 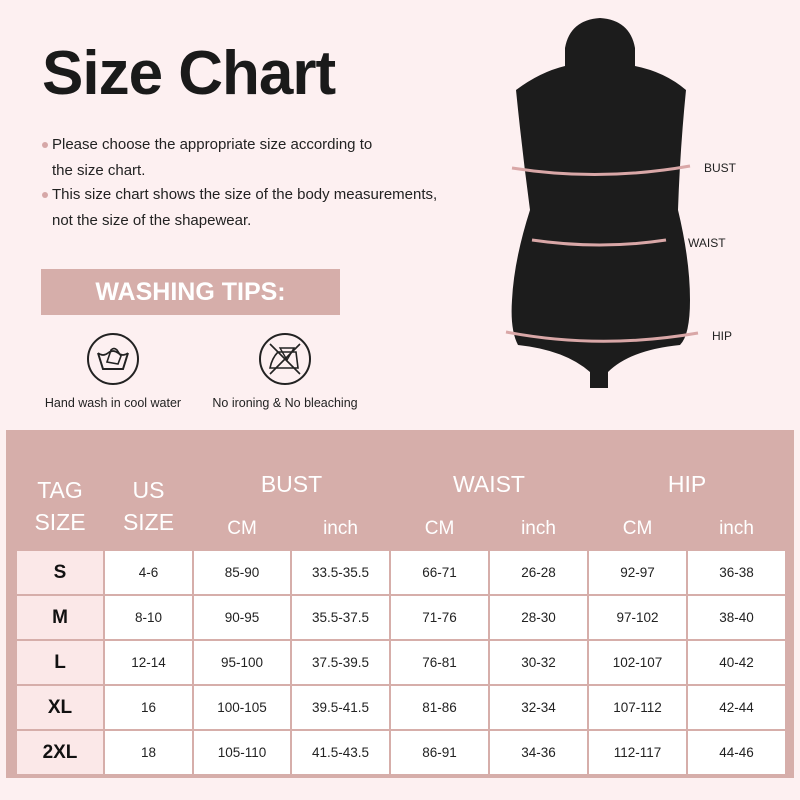 I want to click on tag-size-cell: 2XL, so click(x=60, y=752).